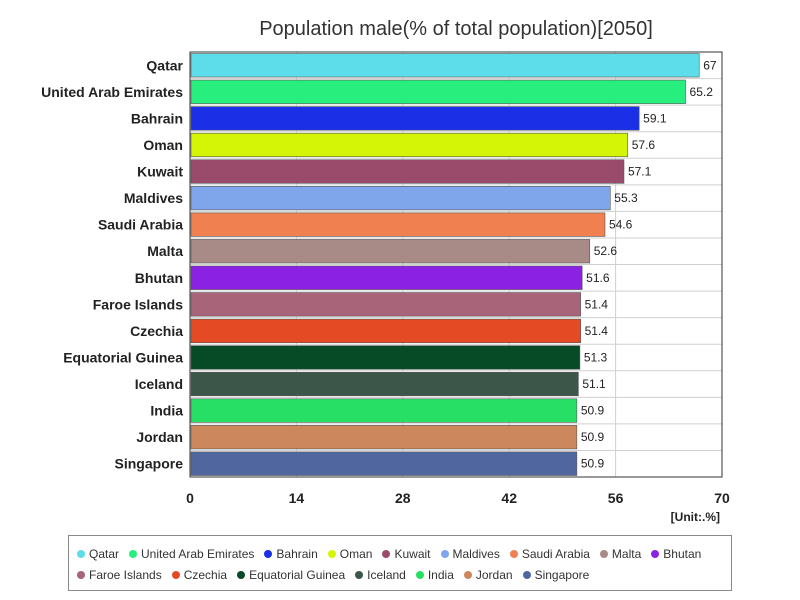 This screenshot has height=600, width=800. I want to click on x-tick-label: 14, so click(297, 498).